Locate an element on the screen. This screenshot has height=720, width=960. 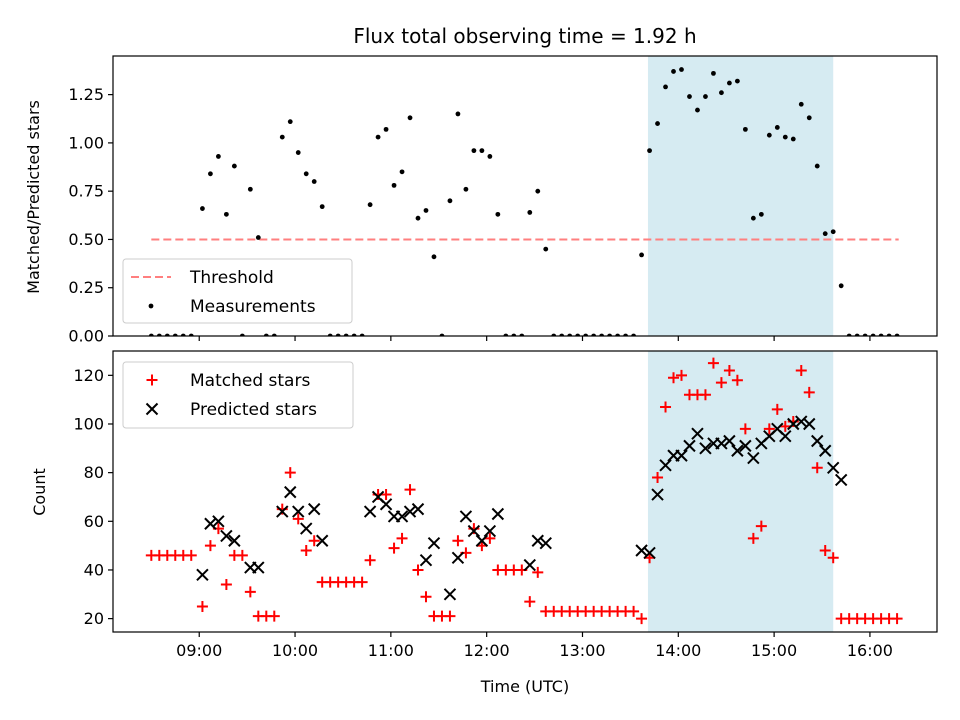
y-tick-label: 0.50 is located at coordinates (86, 239).